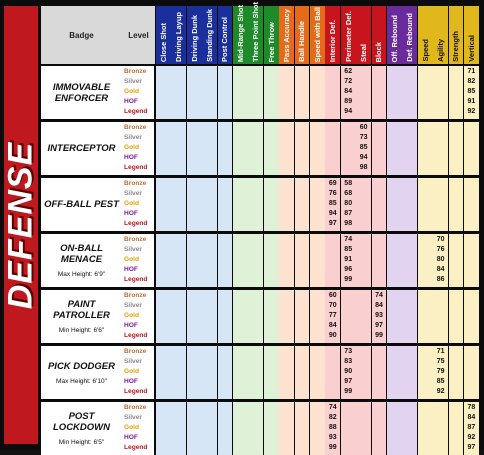  I want to click on attribute-value: 98, so click(363, 167).